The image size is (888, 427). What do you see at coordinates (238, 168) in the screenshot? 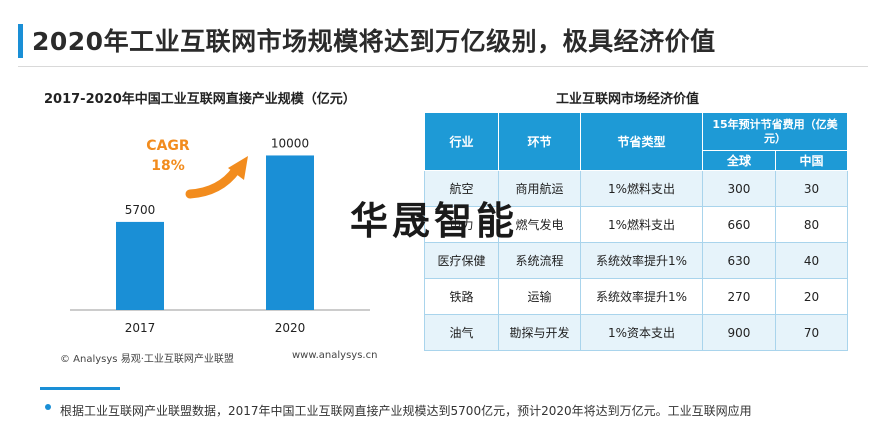
I see `arrow-head-icon` at bounding box center [238, 168].